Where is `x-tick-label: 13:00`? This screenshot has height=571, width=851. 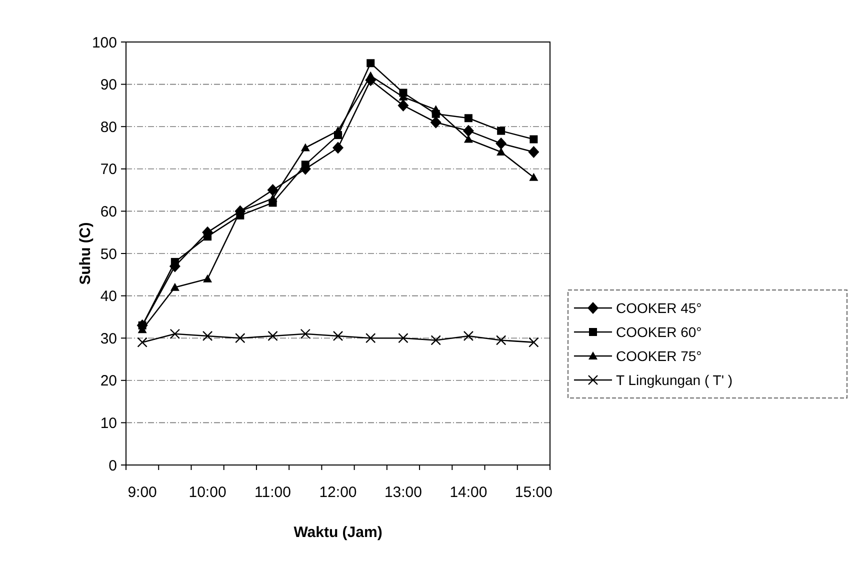
x-tick-label: 13:00 is located at coordinates (403, 492).